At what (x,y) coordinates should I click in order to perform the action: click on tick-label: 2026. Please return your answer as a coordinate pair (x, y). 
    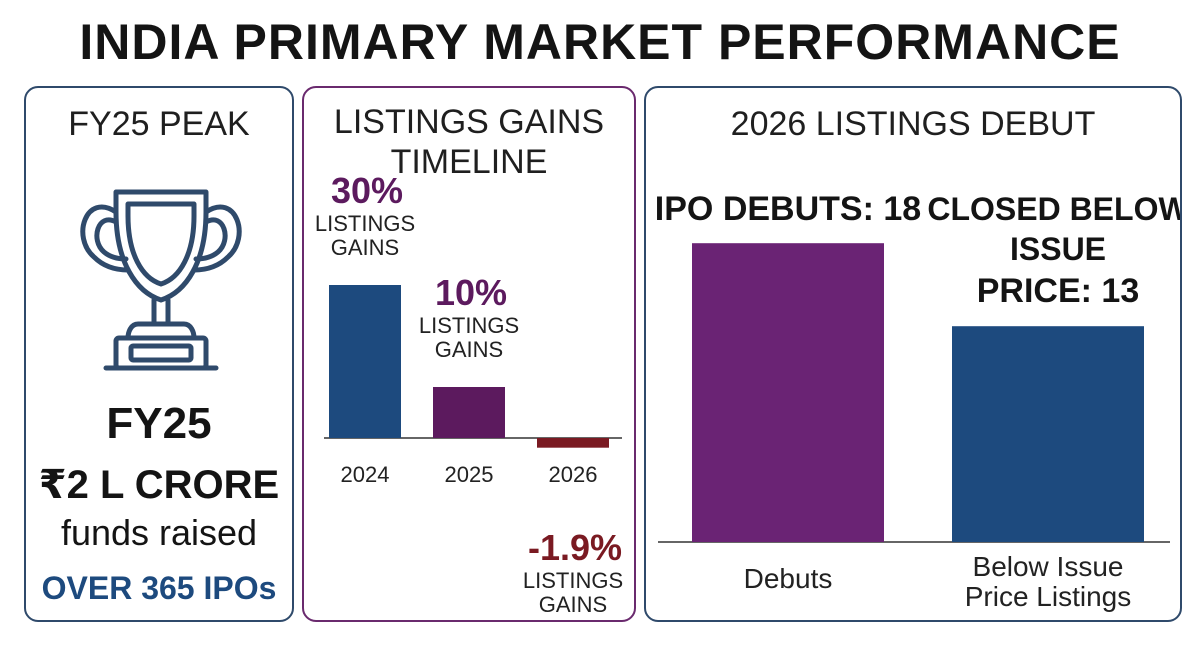
    Looking at the image, I should click on (573, 474).